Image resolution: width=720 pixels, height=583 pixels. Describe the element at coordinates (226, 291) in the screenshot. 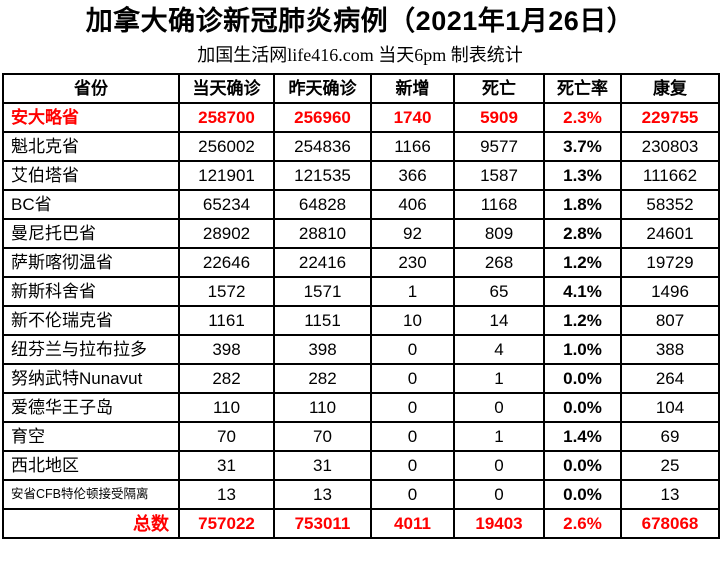

I see `today-confirmed-cell: 1572` at that location.